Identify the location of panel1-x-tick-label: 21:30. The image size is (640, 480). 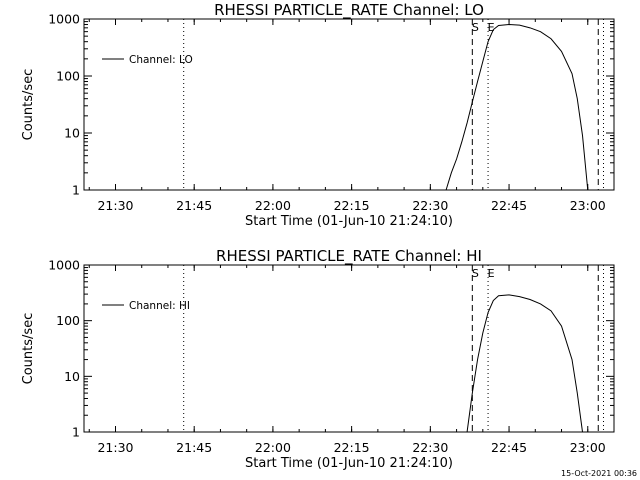
(115, 205).